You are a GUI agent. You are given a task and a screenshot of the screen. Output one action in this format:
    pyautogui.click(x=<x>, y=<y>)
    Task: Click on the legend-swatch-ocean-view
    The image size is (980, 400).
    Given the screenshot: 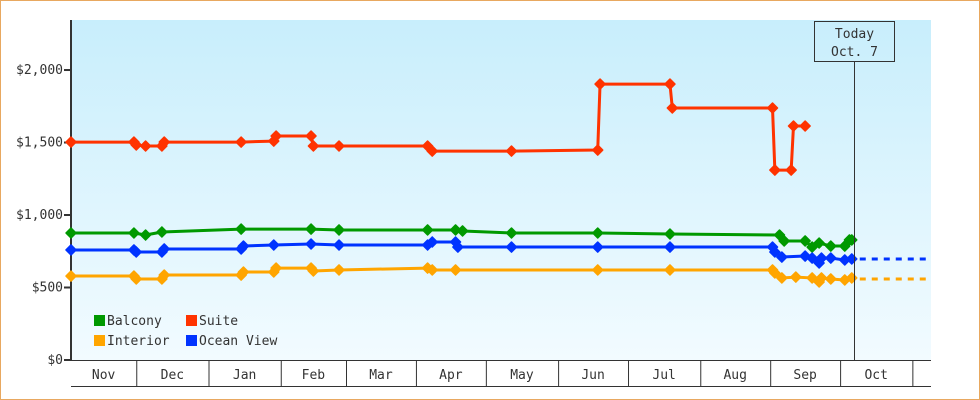 What is the action you would take?
    pyautogui.click(x=191, y=340)
    